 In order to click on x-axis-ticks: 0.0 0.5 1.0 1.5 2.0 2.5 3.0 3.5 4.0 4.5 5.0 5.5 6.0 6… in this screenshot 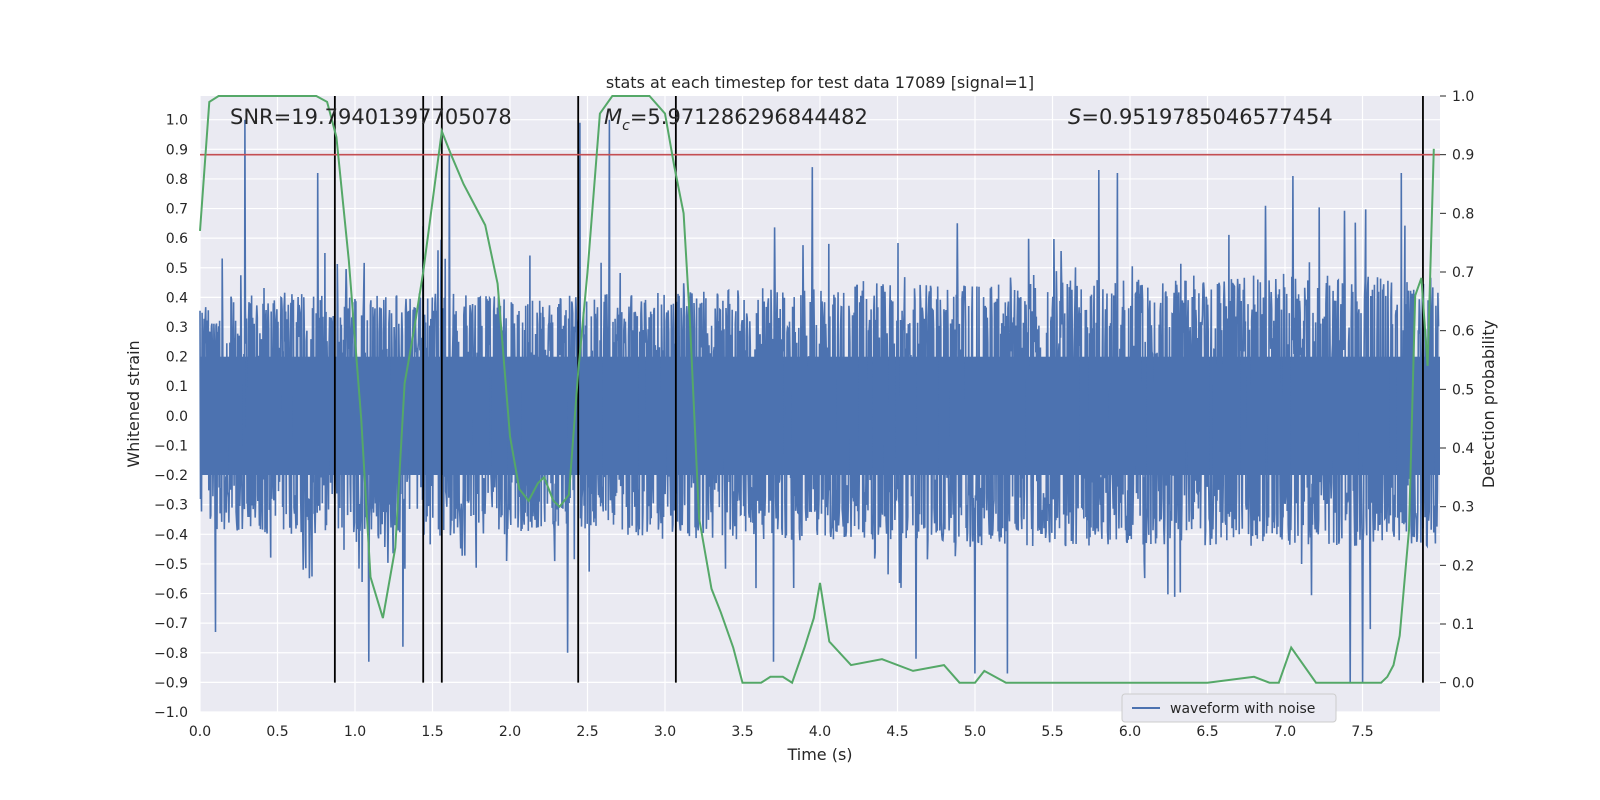, I will do `click(781, 732)`.